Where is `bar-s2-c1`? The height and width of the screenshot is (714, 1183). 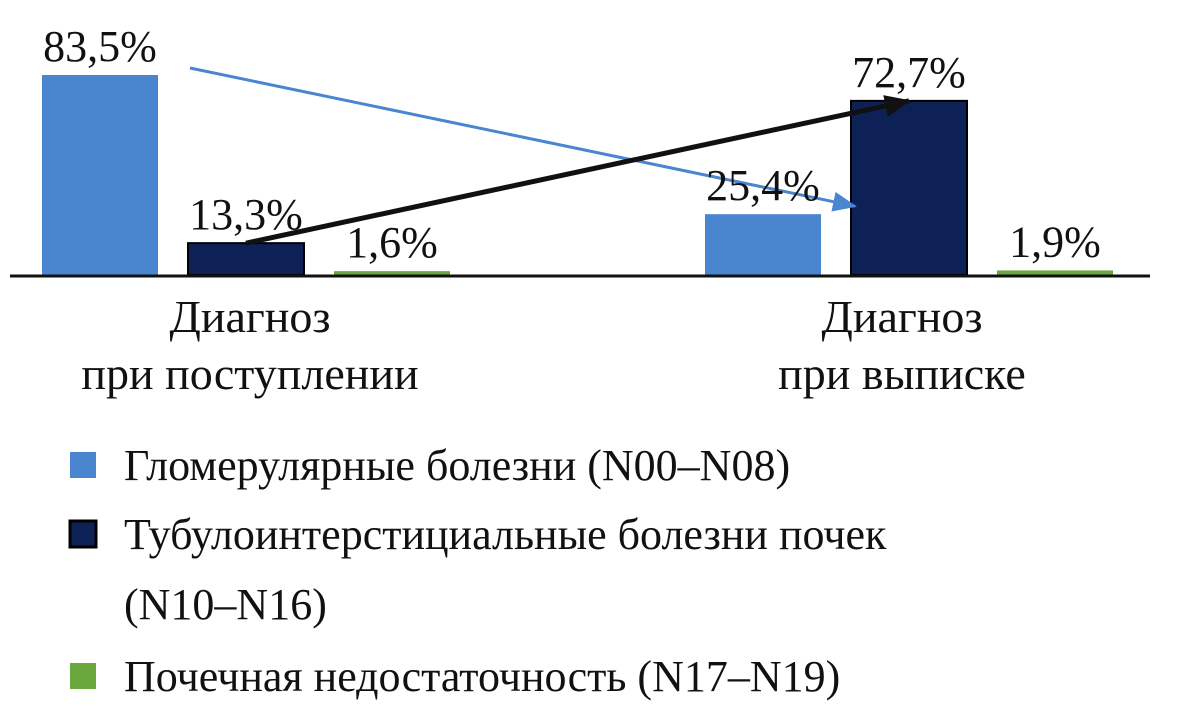 bar-s2-c1 is located at coordinates (1055, 272).